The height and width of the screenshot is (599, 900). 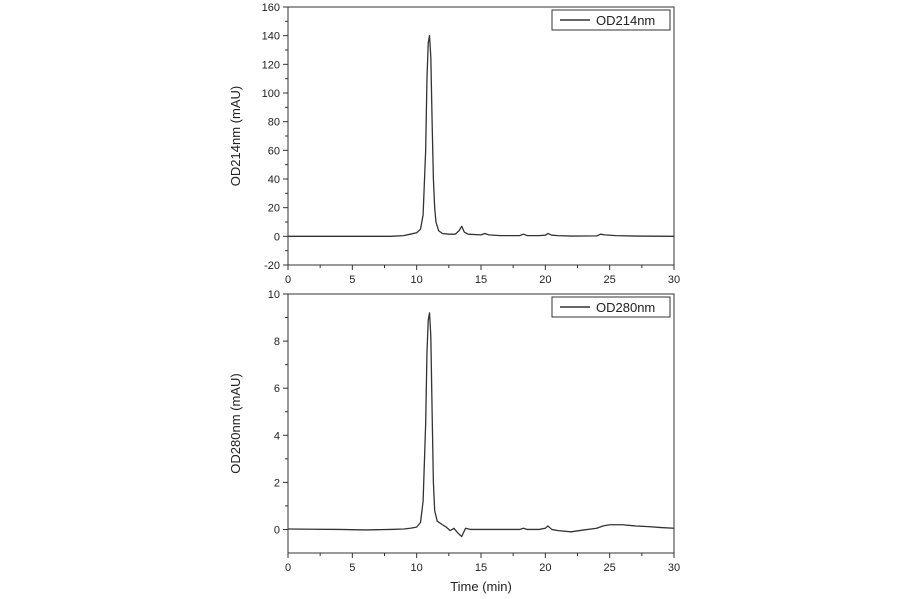 I want to click on top-y-tick-label: 0, so click(x=277, y=237).